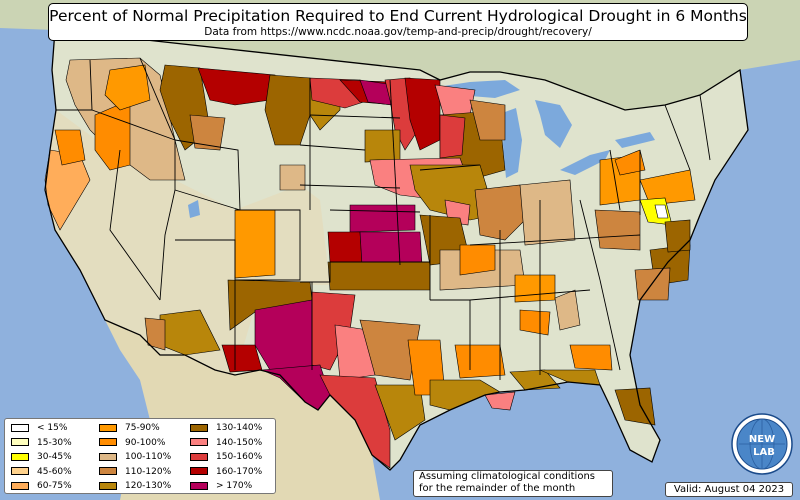  I want to click on lake-huron, so click(553, 124).